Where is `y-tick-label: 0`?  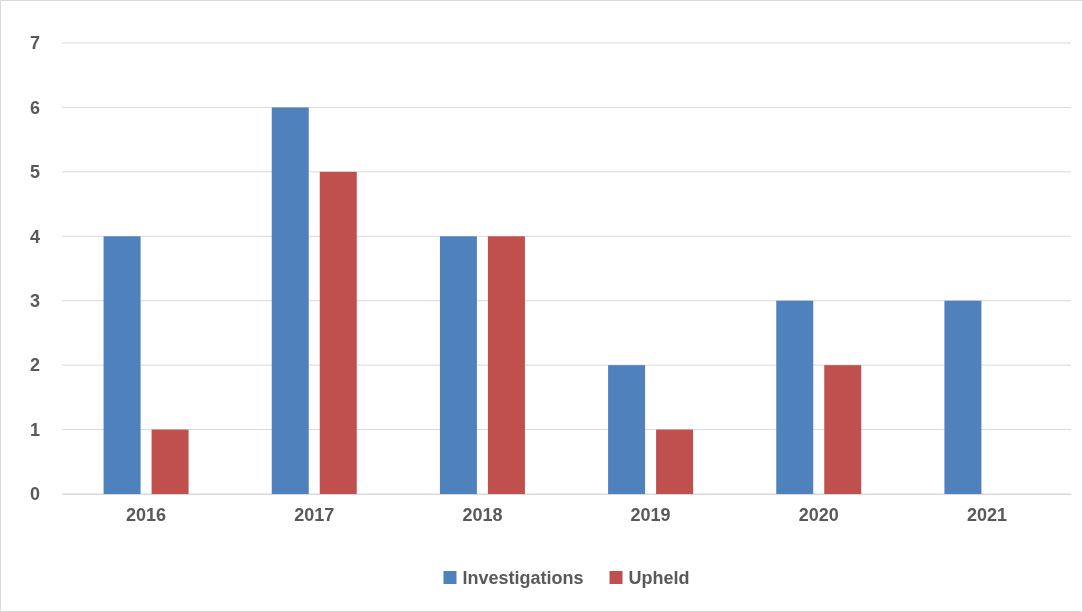 y-tick-label: 0 is located at coordinates (34, 494).